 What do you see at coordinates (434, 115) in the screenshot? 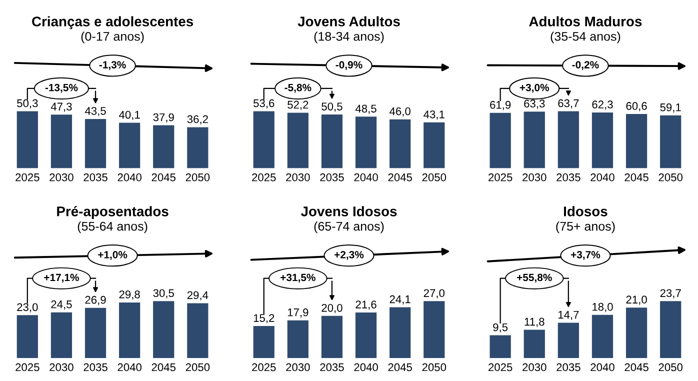
I see `data-label: 43,1` at bounding box center [434, 115].